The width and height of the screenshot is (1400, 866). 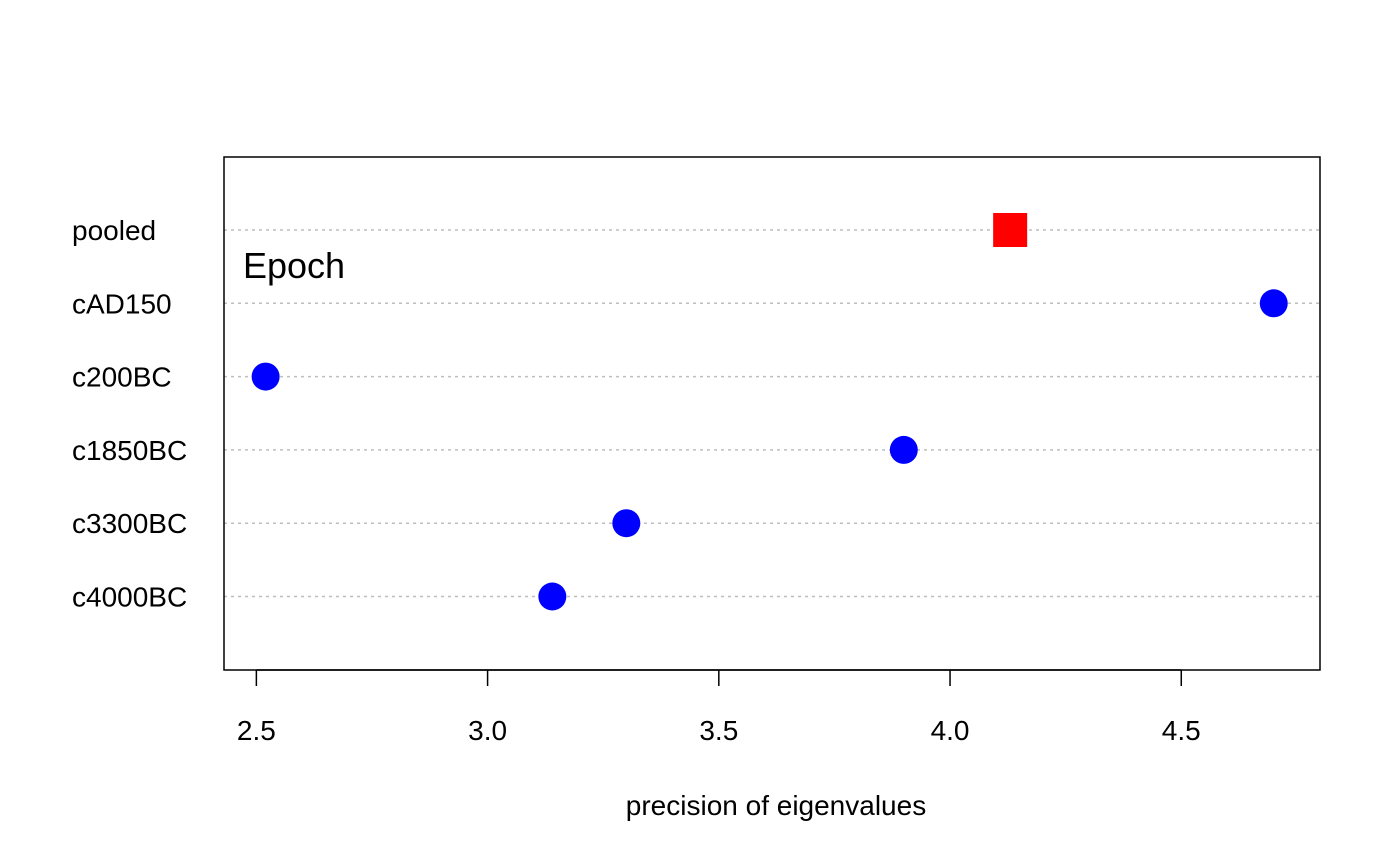 I want to click on data-point-c3300BC, so click(x=626, y=523).